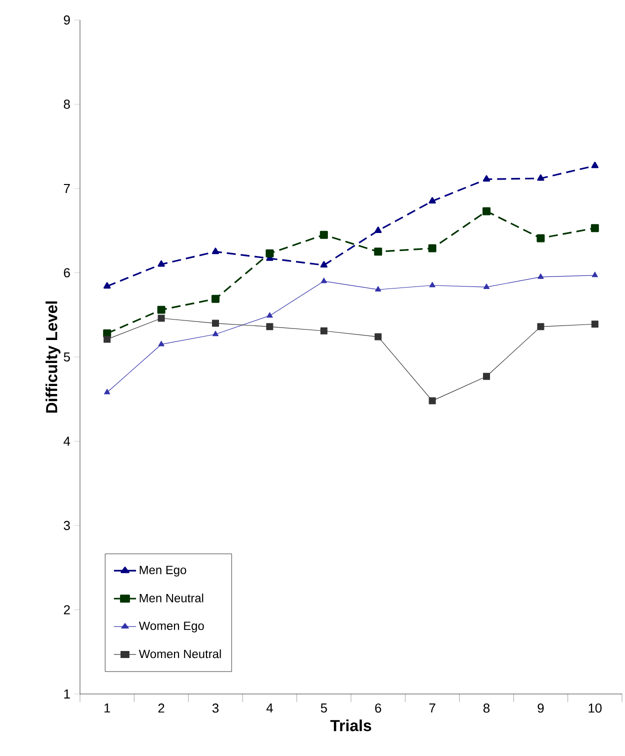 The image size is (625, 756). Describe the element at coordinates (486, 708) in the screenshot. I see `x-tick-label: 8` at that location.